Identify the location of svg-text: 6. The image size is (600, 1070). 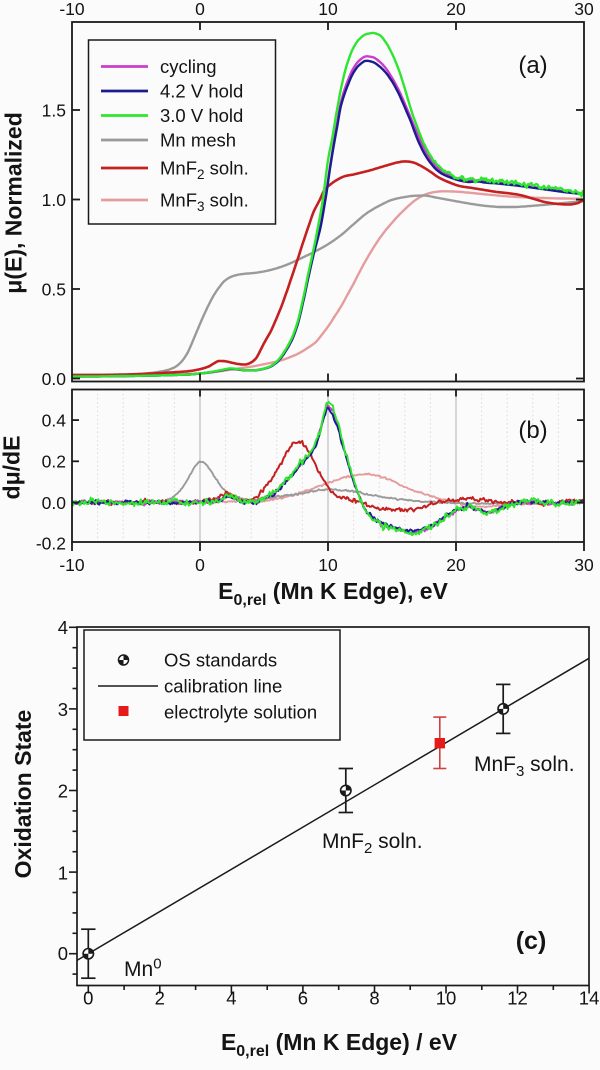
(303, 998).